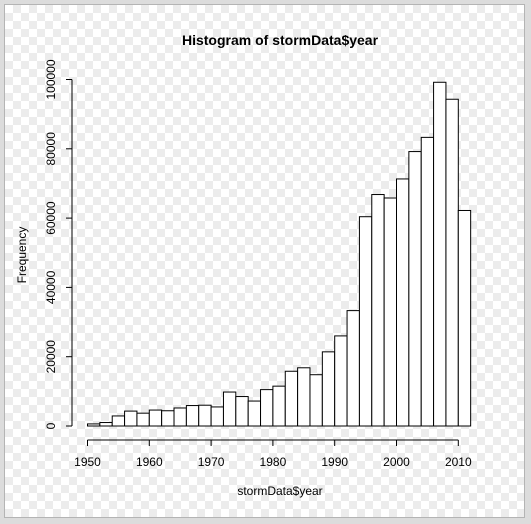 The width and height of the screenshot is (531, 524). Describe the element at coordinates (51, 287) in the screenshot. I see `y-tick-label-40000: 40000` at that location.